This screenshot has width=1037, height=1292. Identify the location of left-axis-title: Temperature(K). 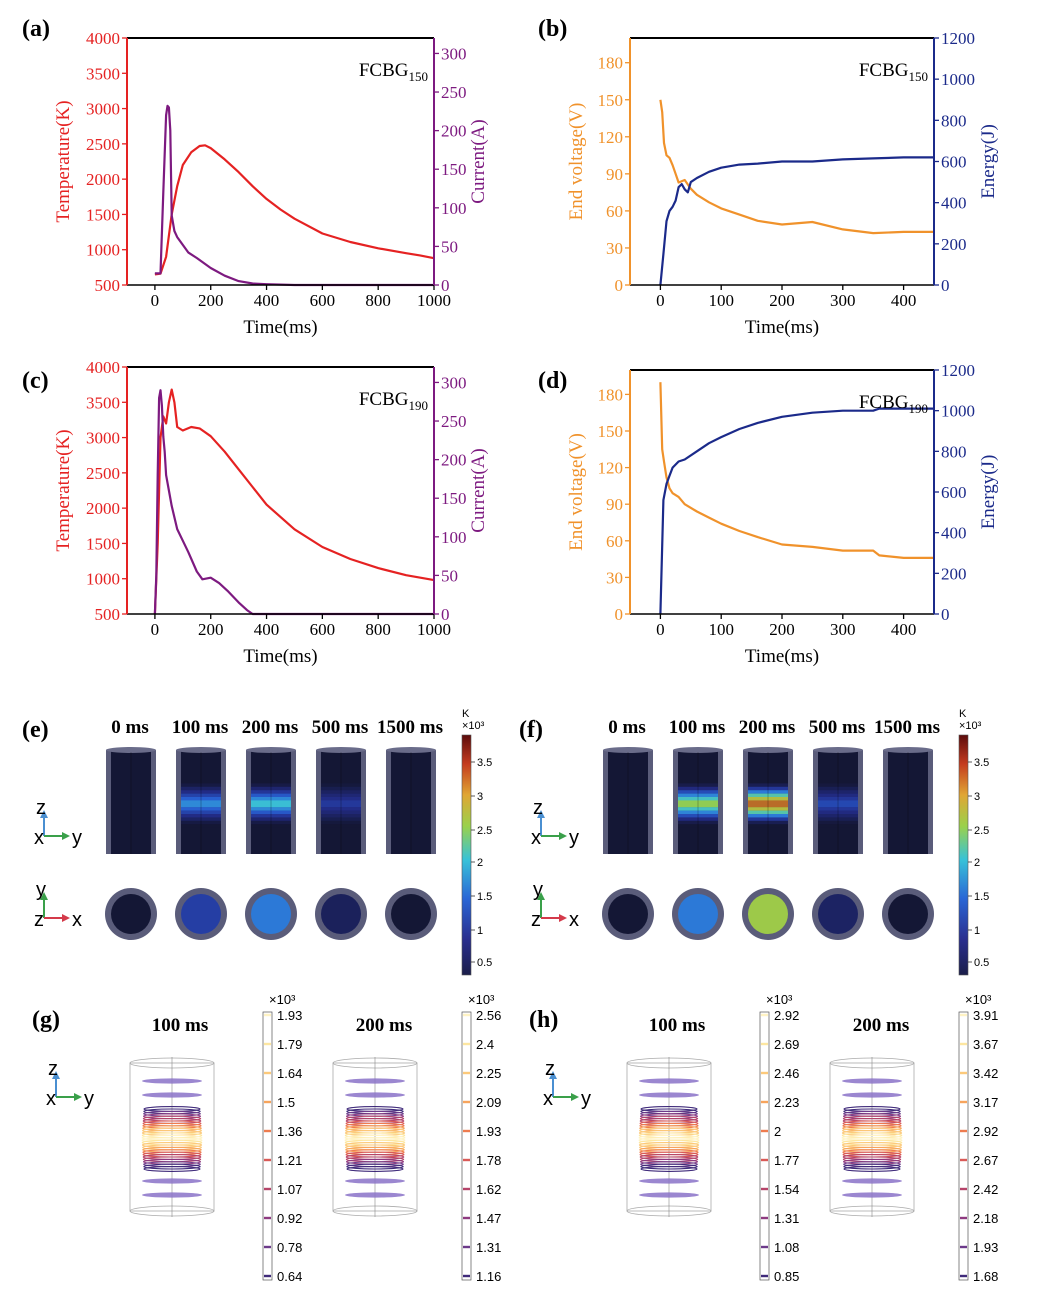
(63, 161).